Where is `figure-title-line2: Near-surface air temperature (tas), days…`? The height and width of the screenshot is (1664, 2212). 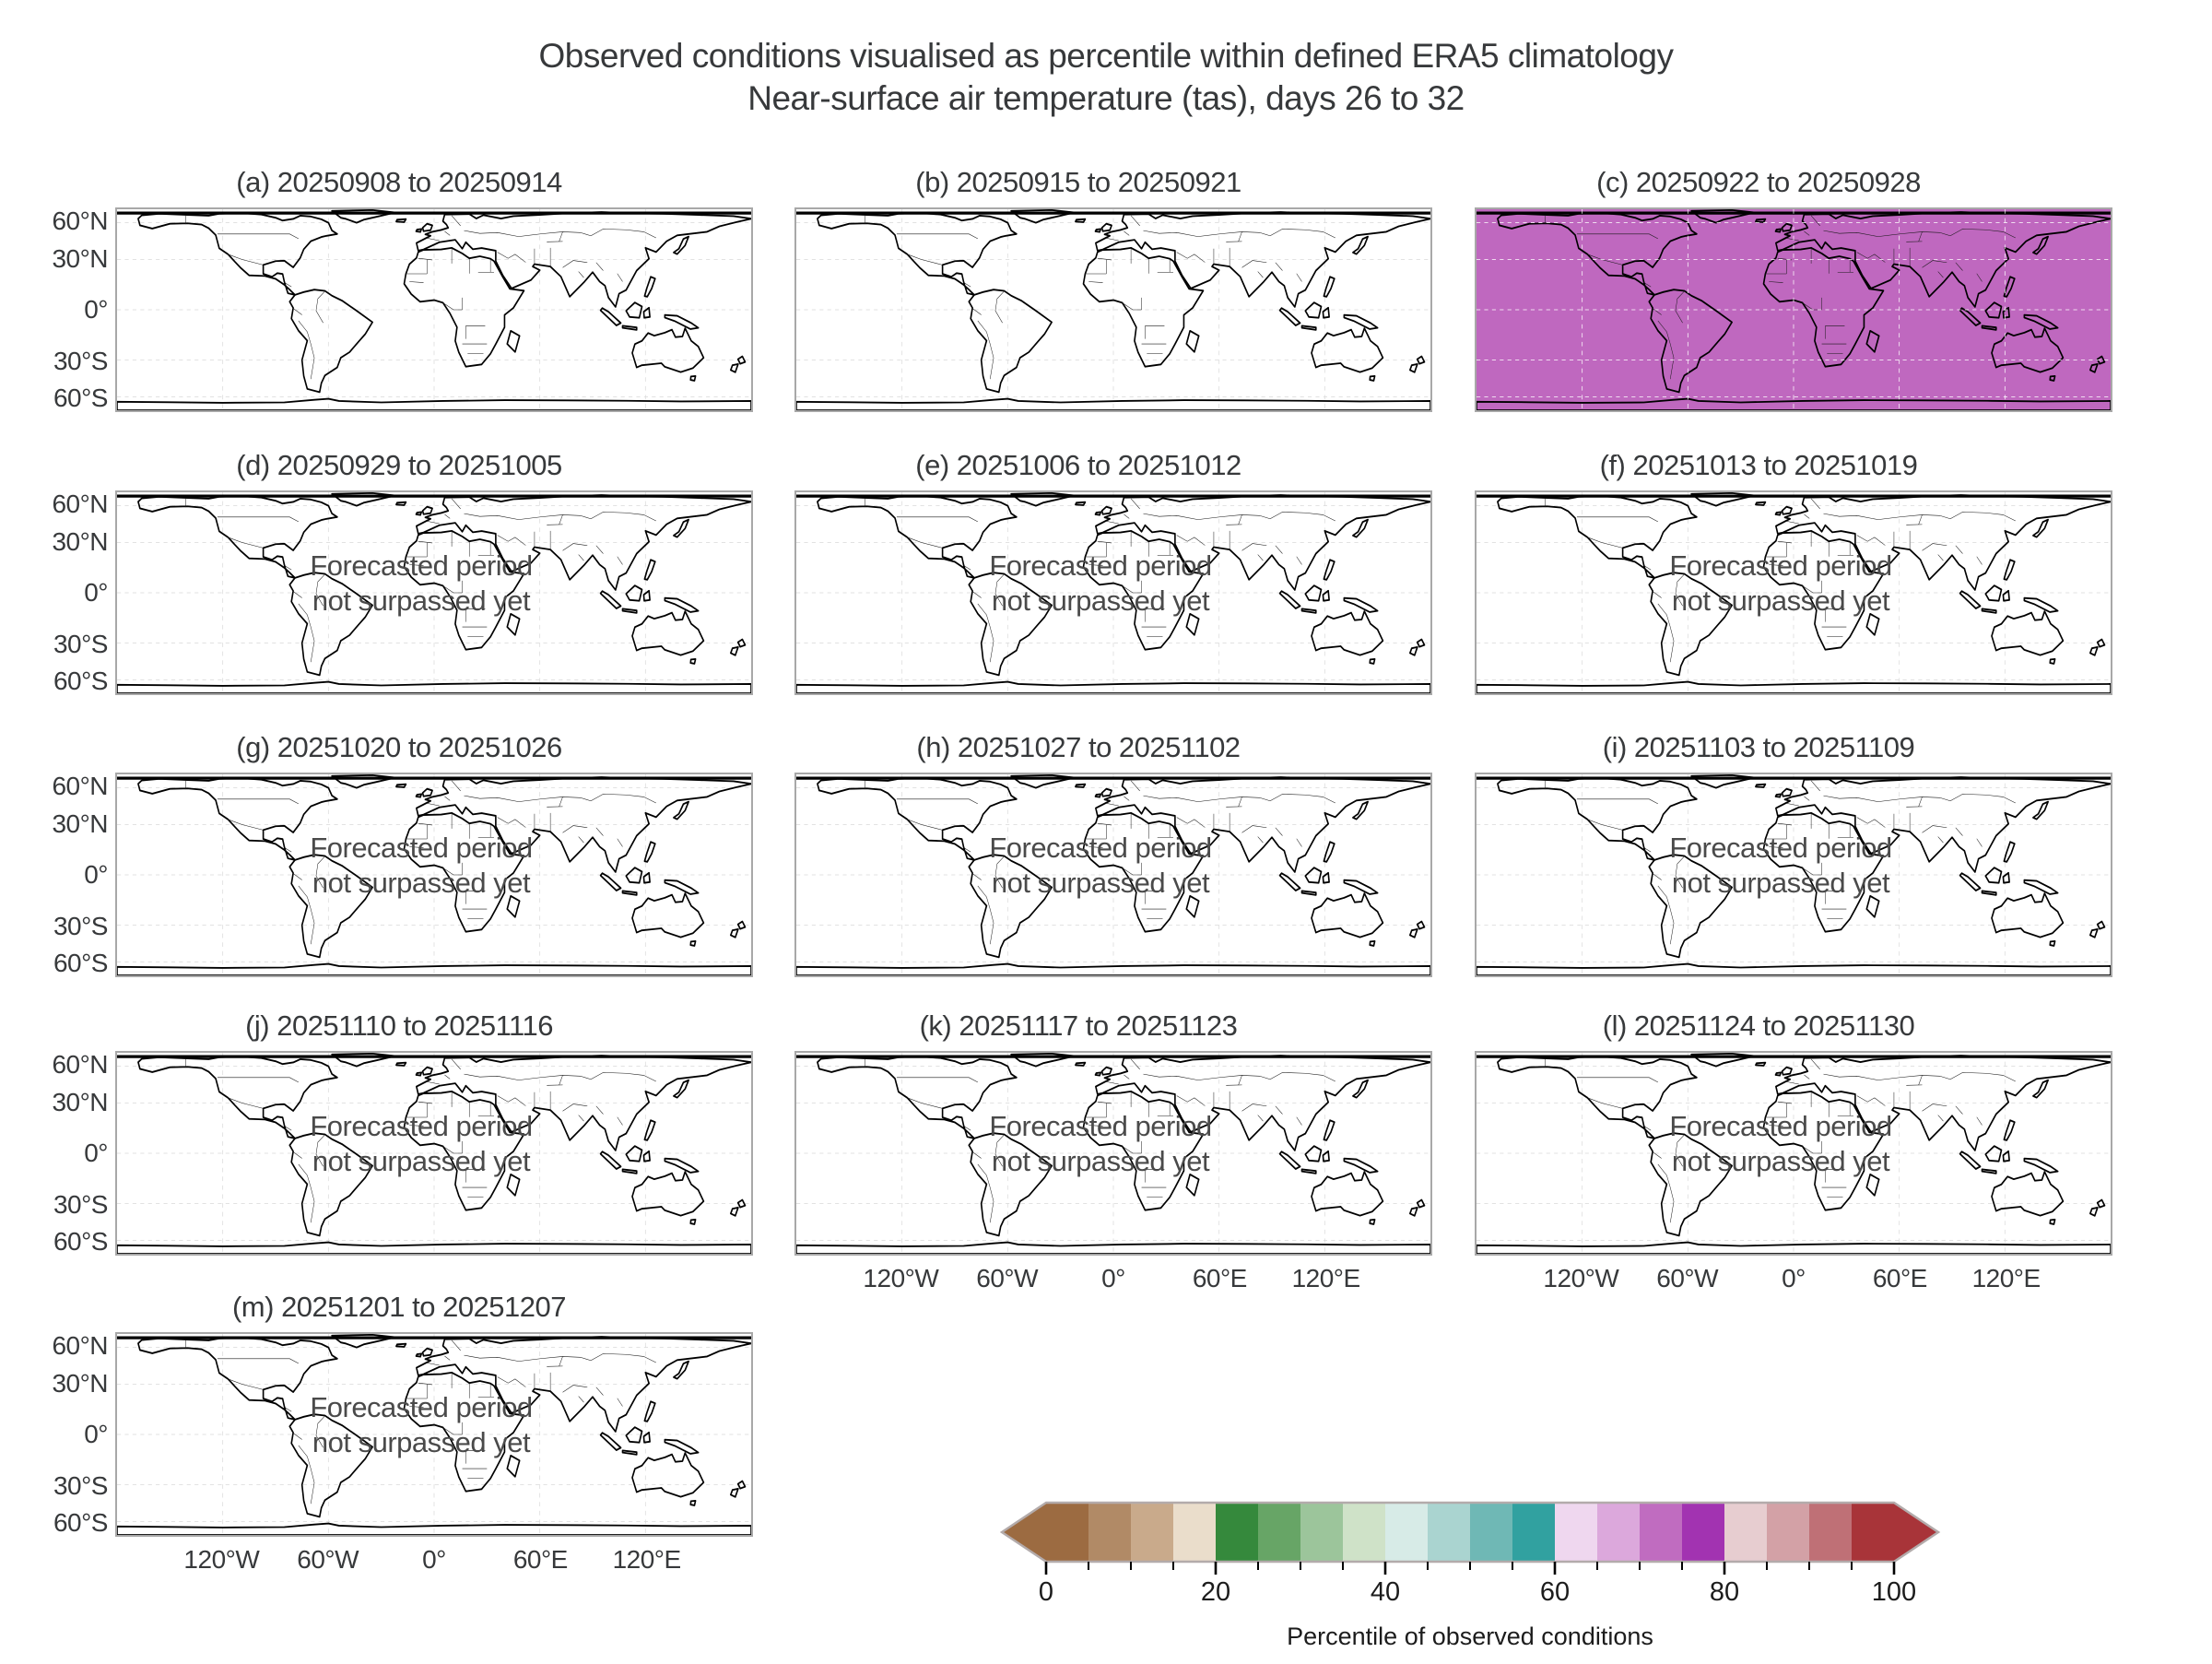 figure-title-line2: Near-surface air temperature (tas), days… is located at coordinates (1106, 98).